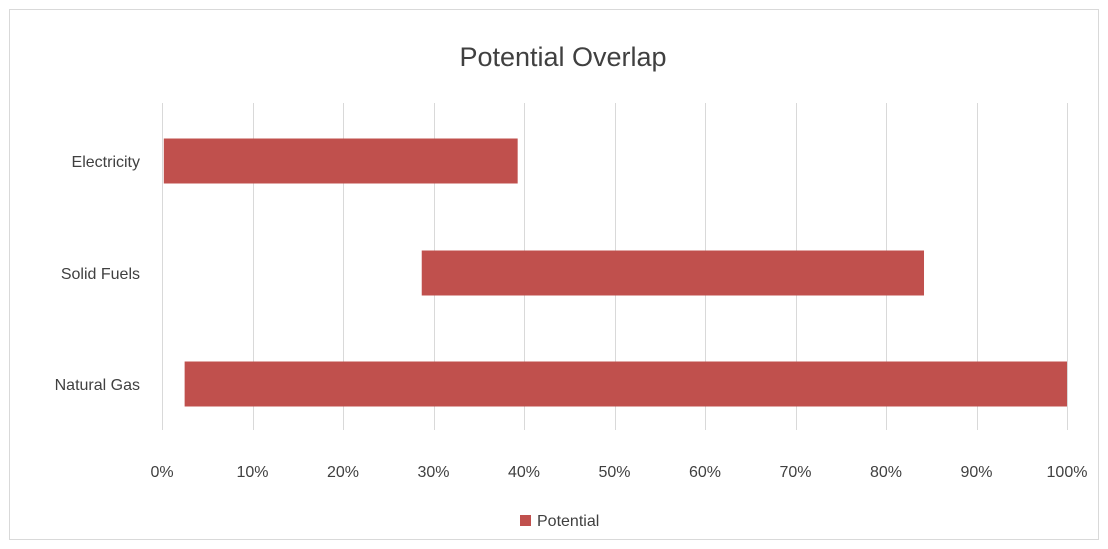  I want to click on x-tick-label: 40%, so click(524, 472).